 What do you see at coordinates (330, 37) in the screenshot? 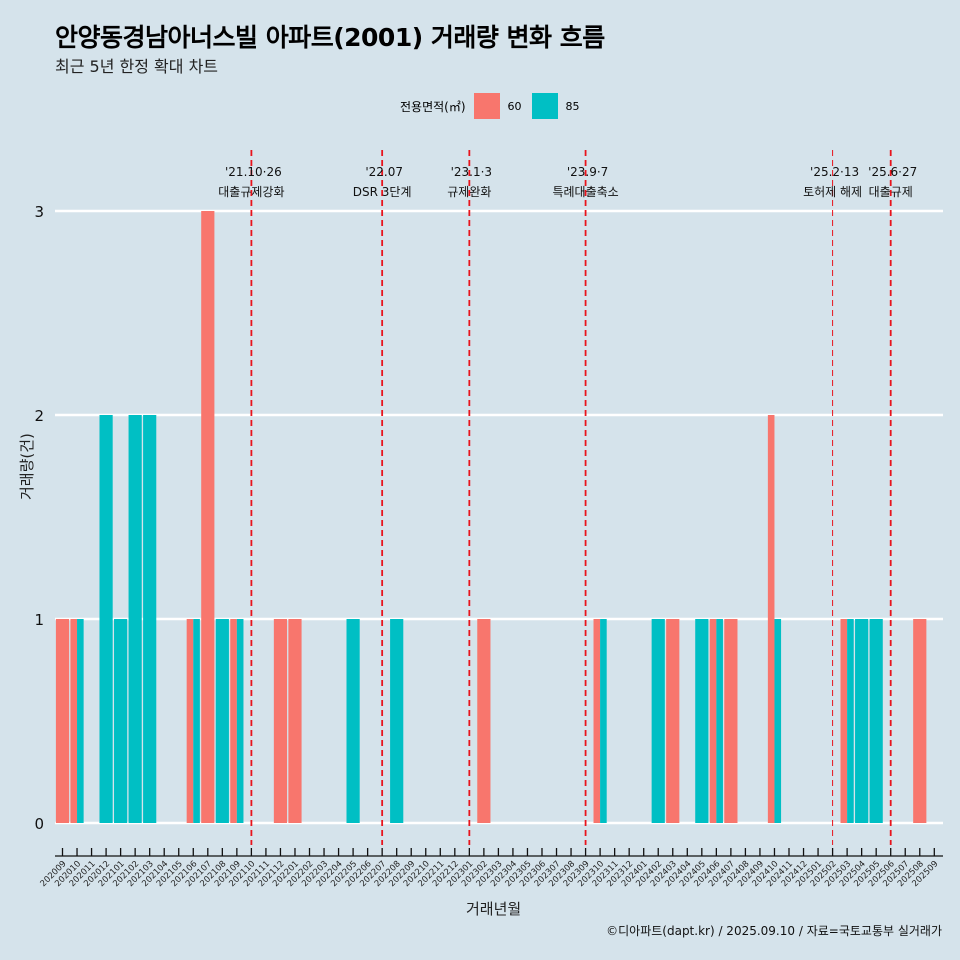
I see `chart-title: 안양동경남아너스빌 아파트(2001) 거래량 변화 흐름` at bounding box center [330, 37].